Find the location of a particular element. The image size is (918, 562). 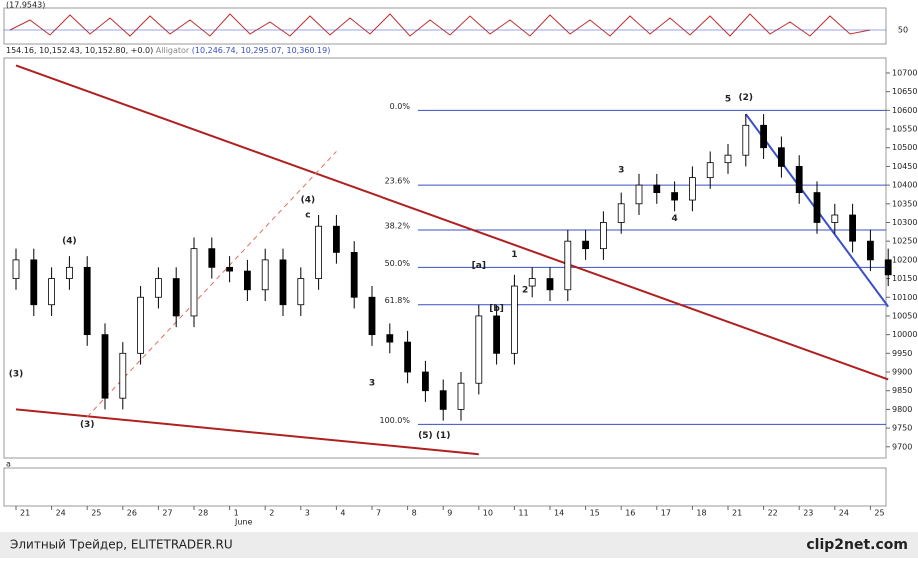

y-tick-label: 10250 is located at coordinates (904, 241).